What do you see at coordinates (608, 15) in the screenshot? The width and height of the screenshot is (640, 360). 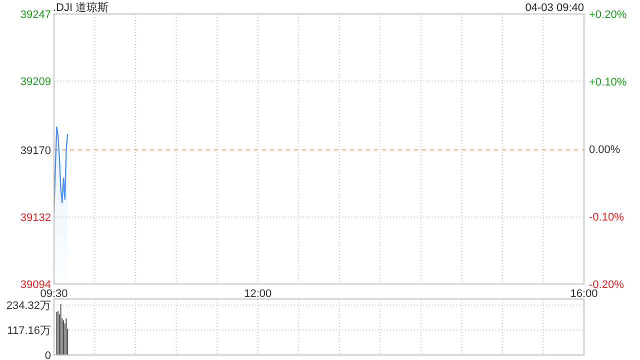 I see `y2-tick-label: +0.20%` at bounding box center [608, 15].